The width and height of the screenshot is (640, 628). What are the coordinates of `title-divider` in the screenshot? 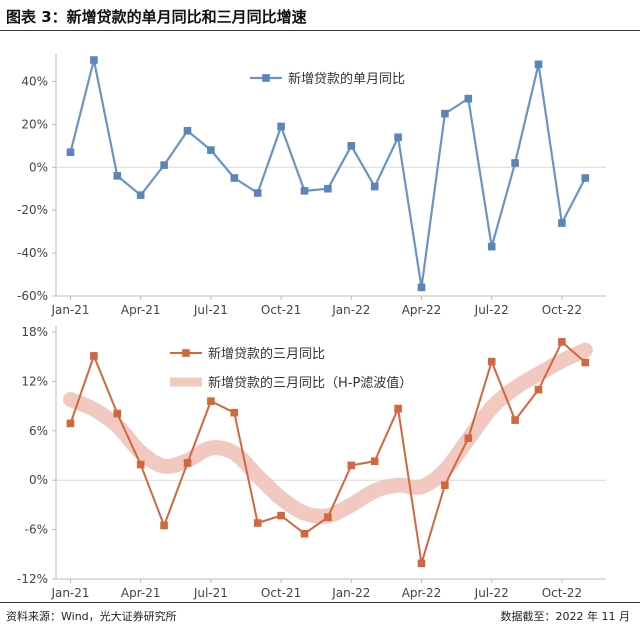 It's located at (320, 30).